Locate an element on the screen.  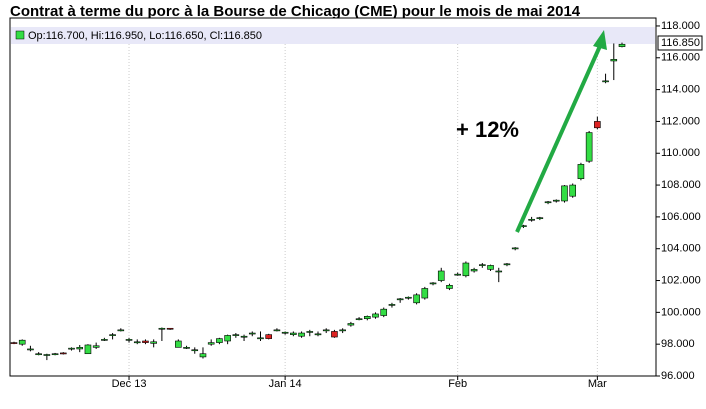
last-price-box is located at coordinates (680, 43).